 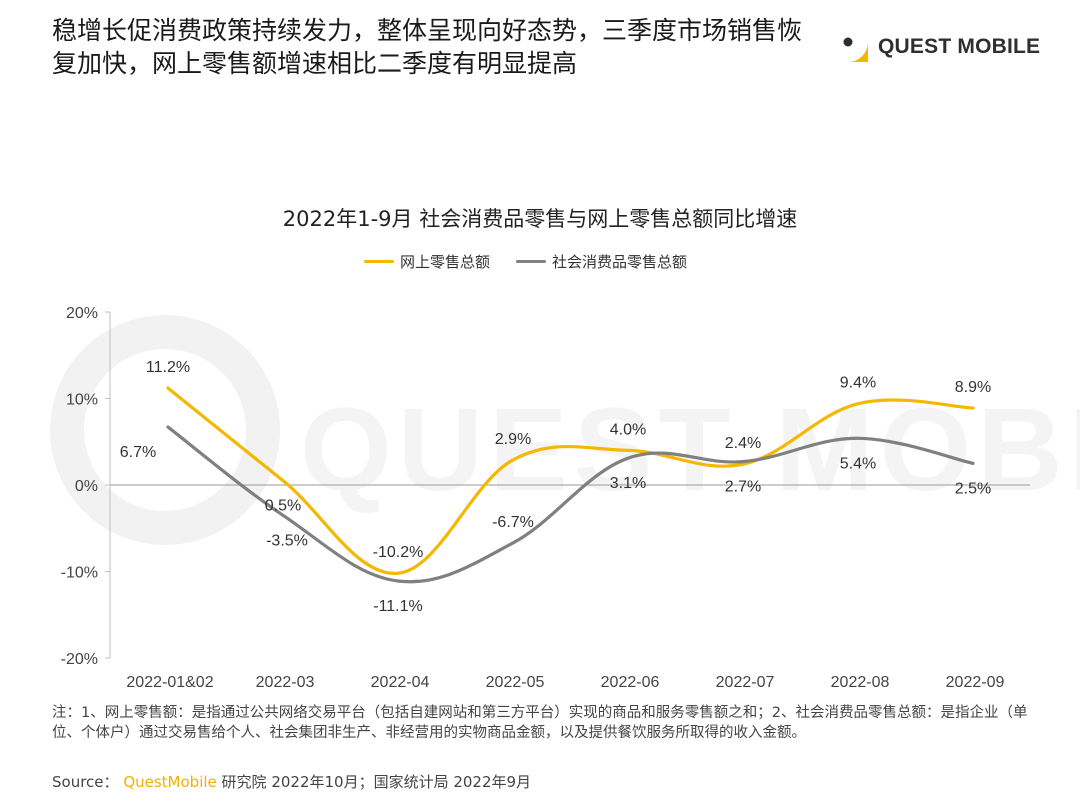 I want to click on y-tick-label: 10%, so click(x=82, y=400).